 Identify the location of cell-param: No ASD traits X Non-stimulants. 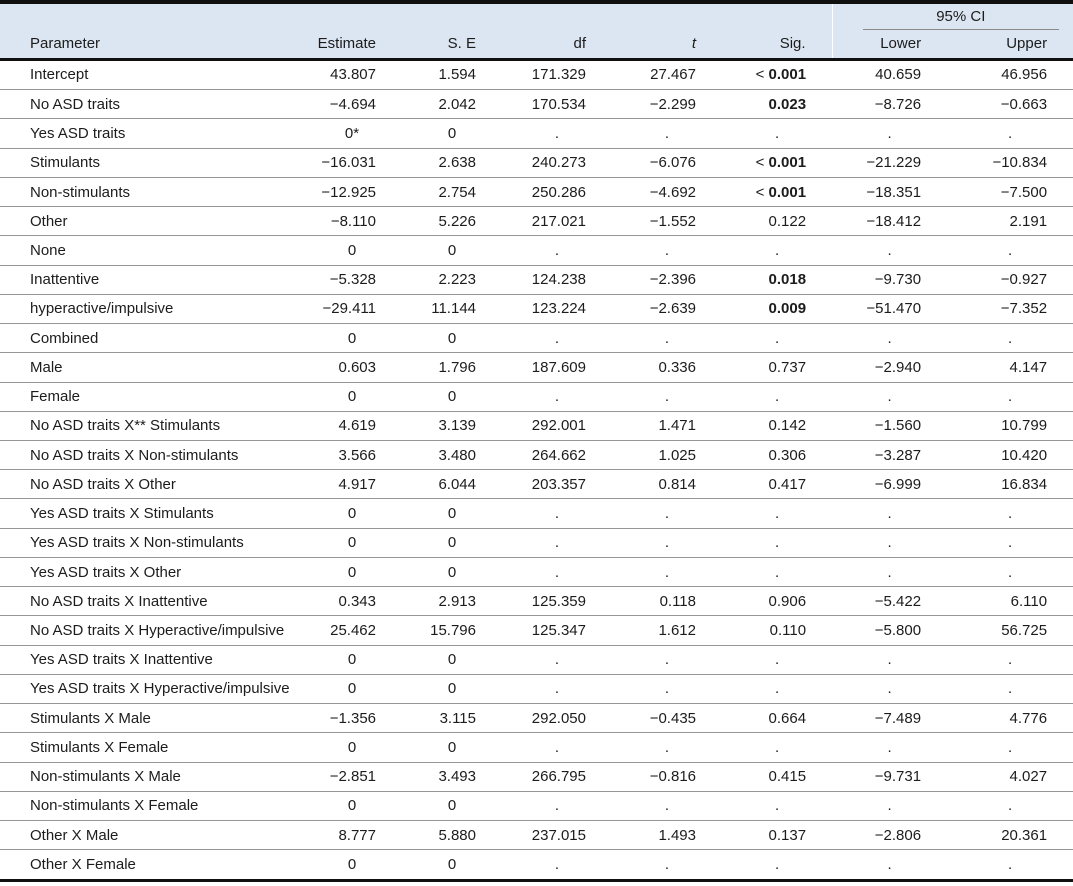
(151, 455).